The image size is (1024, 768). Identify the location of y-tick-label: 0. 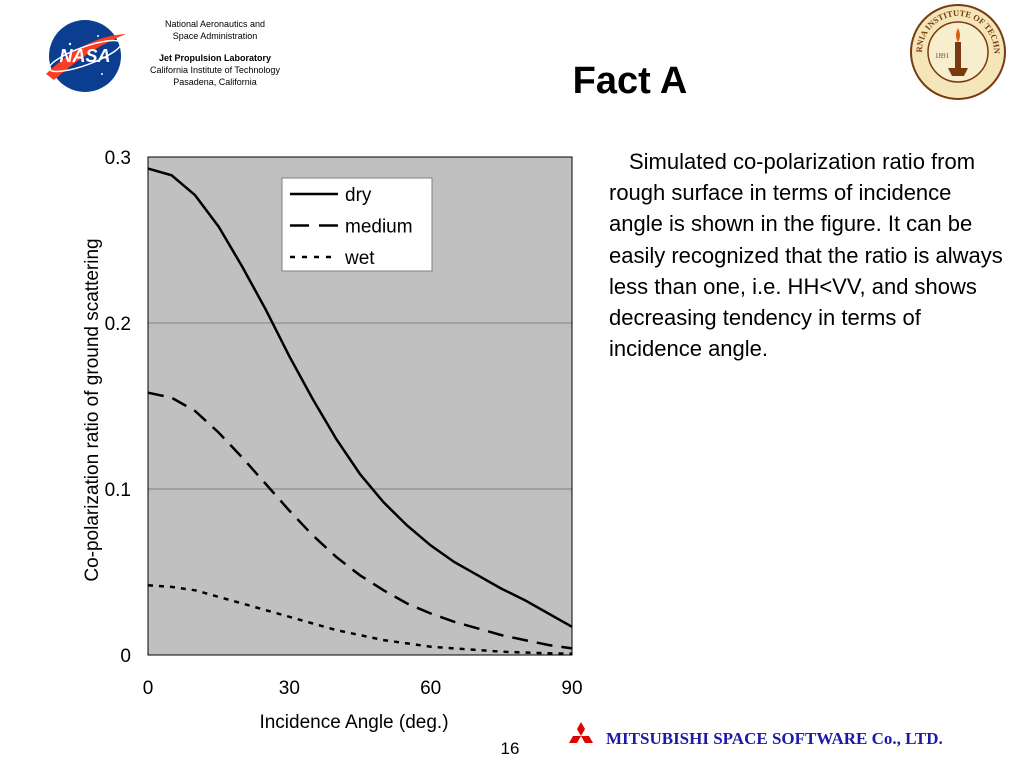
(125, 656).